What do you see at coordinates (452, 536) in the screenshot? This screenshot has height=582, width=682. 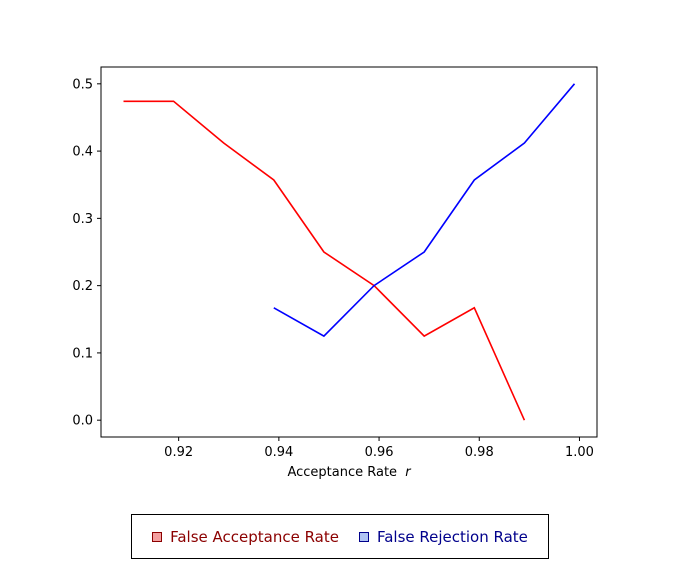 I see `legend-label-false-rejection: False Rejection Rate` at bounding box center [452, 536].